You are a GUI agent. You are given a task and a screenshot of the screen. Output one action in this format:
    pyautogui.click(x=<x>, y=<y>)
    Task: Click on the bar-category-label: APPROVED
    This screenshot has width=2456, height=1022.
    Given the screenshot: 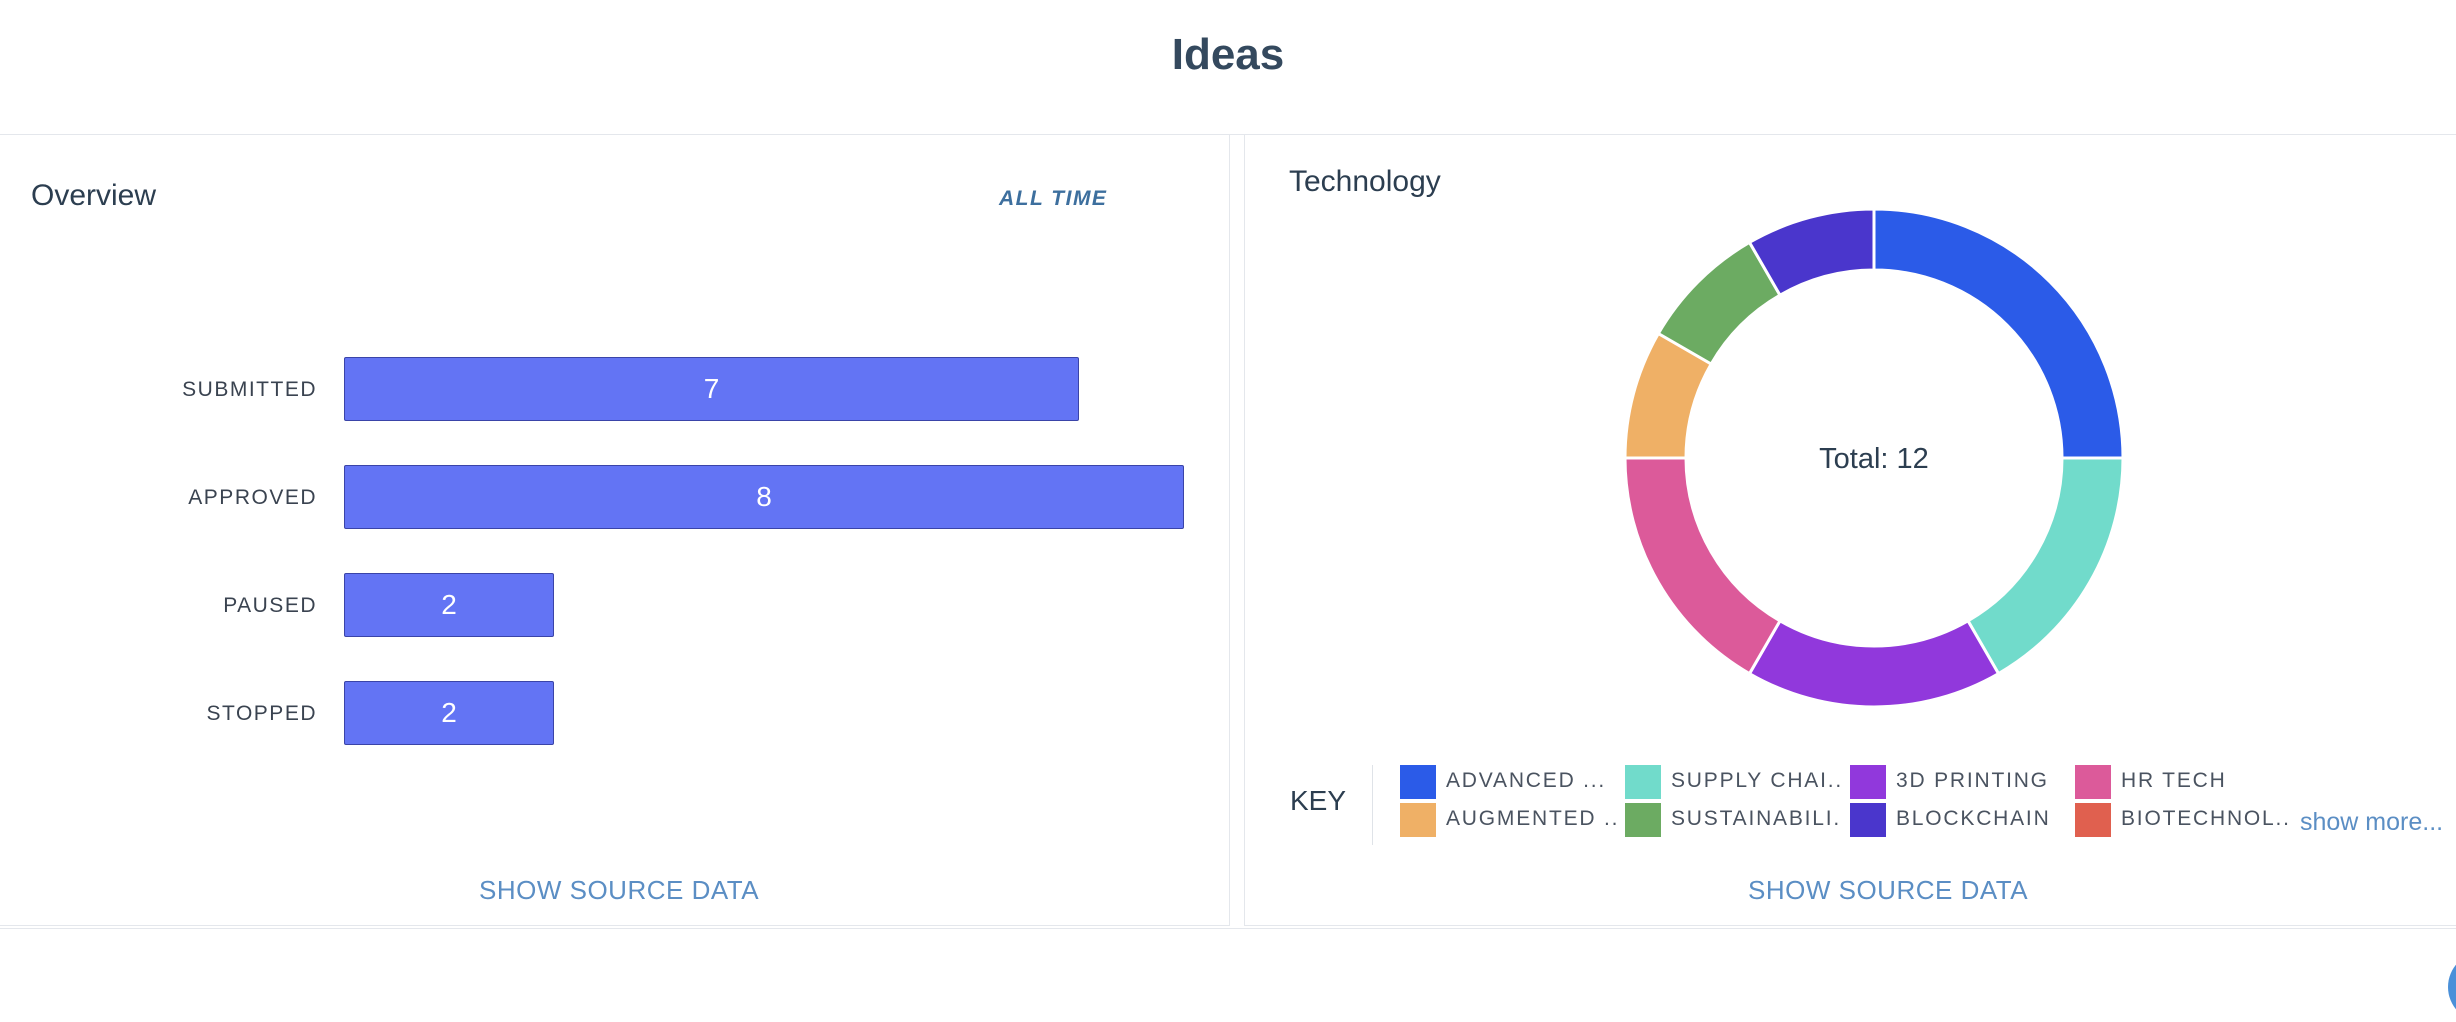 What is the action you would take?
    pyautogui.click(x=252, y=497)
    